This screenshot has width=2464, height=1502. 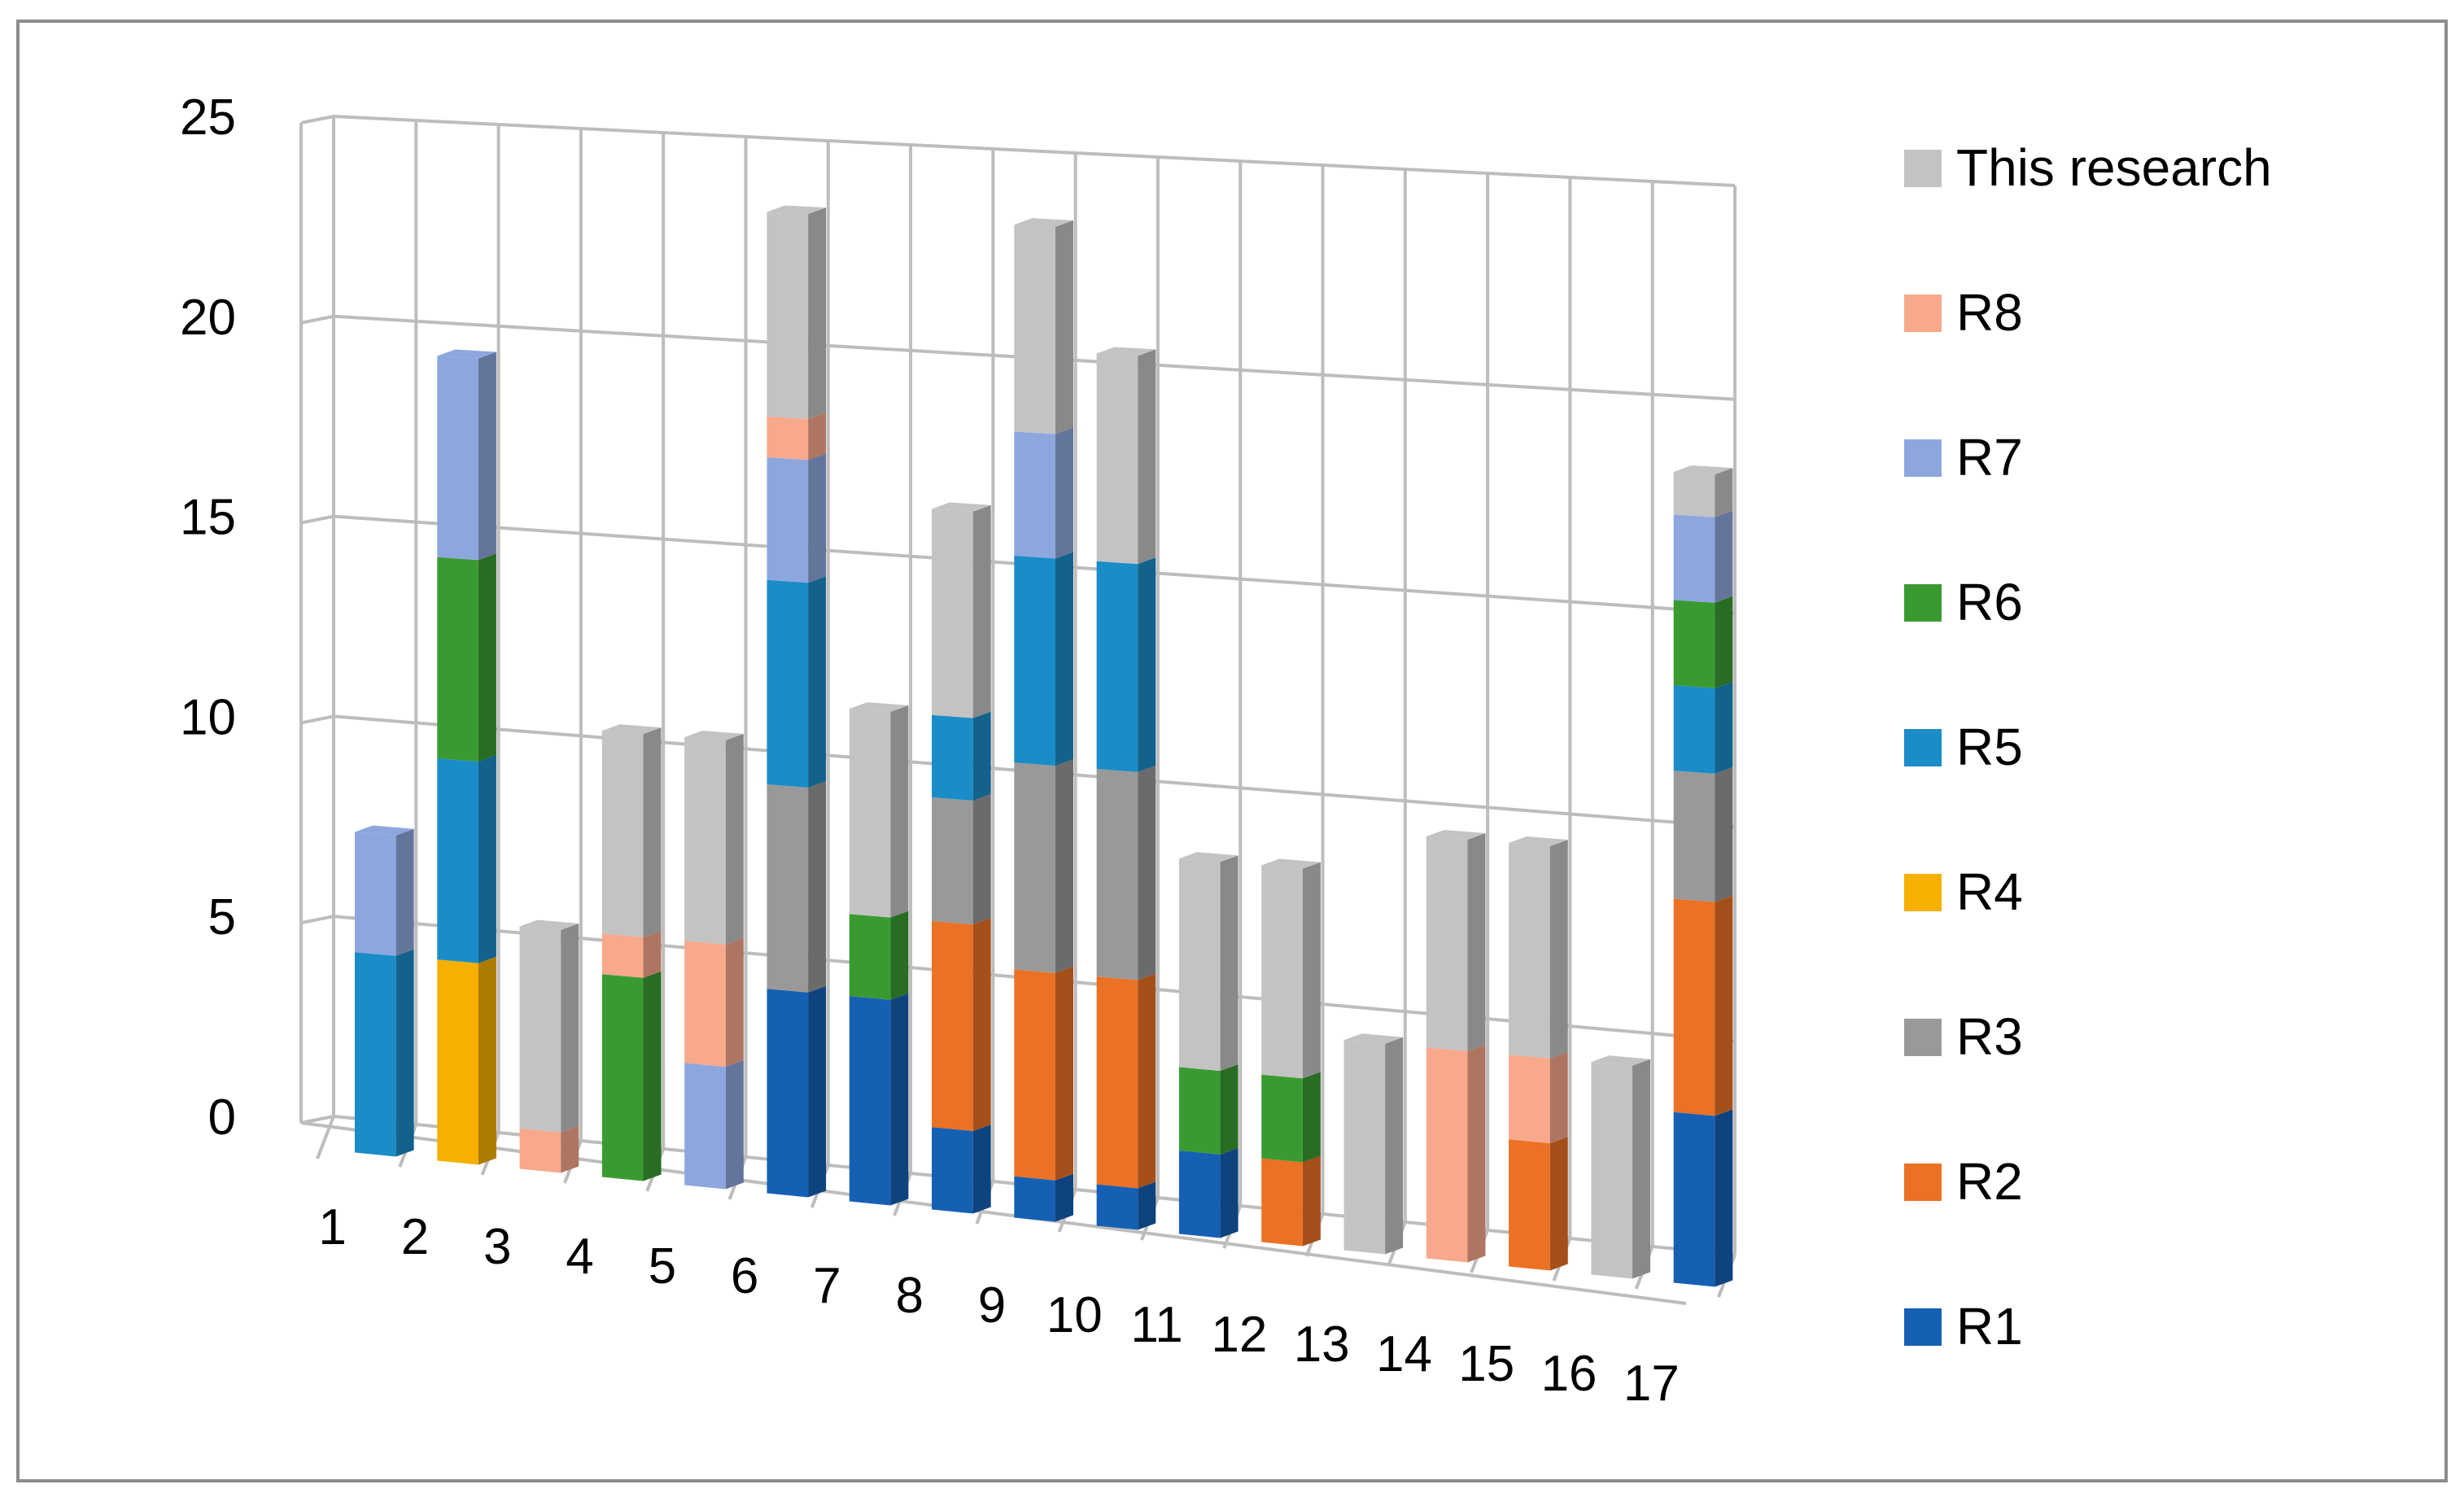 What do you see at coordinates (1075, 1315) in the screenshot?
I see `x-tick-label: 10` at bounding box center [1075, 1315].